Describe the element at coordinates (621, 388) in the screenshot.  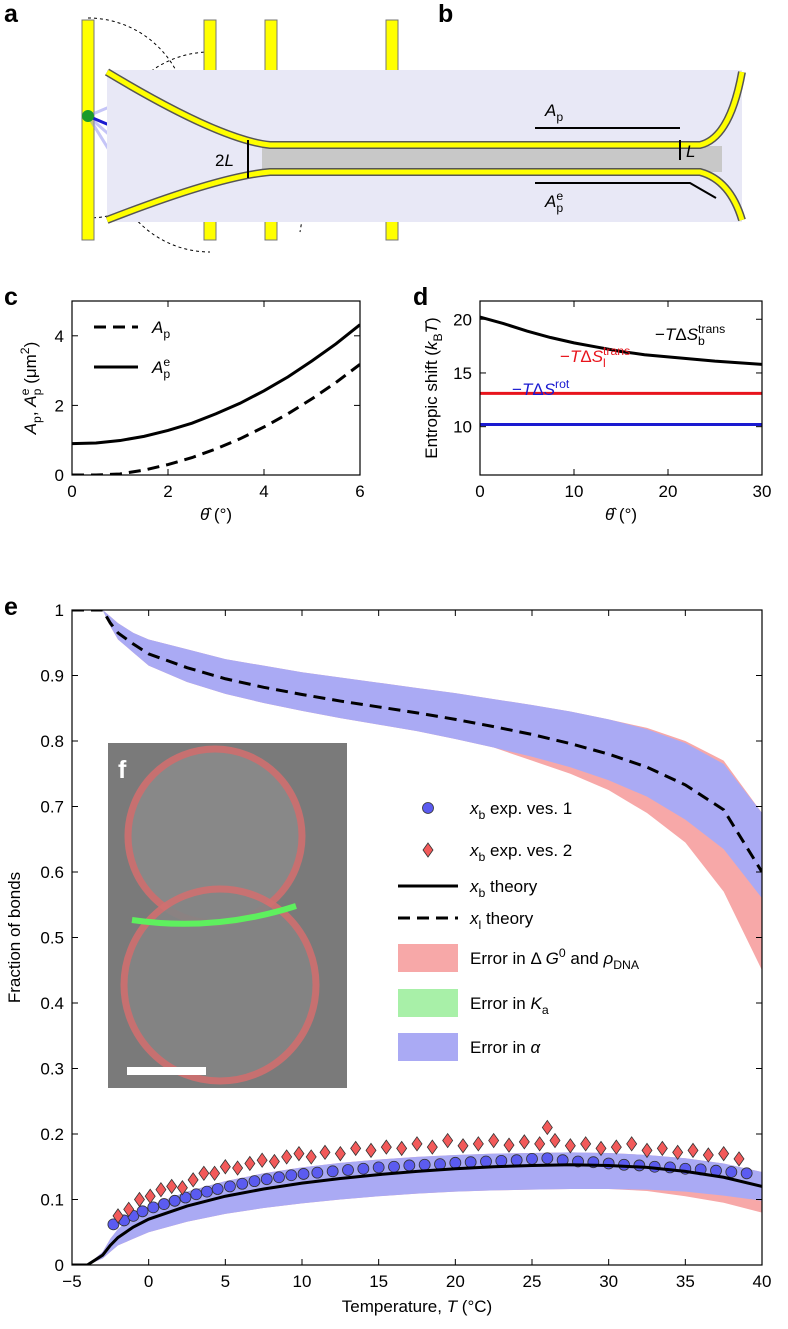
I see `axes-frame` at that location.